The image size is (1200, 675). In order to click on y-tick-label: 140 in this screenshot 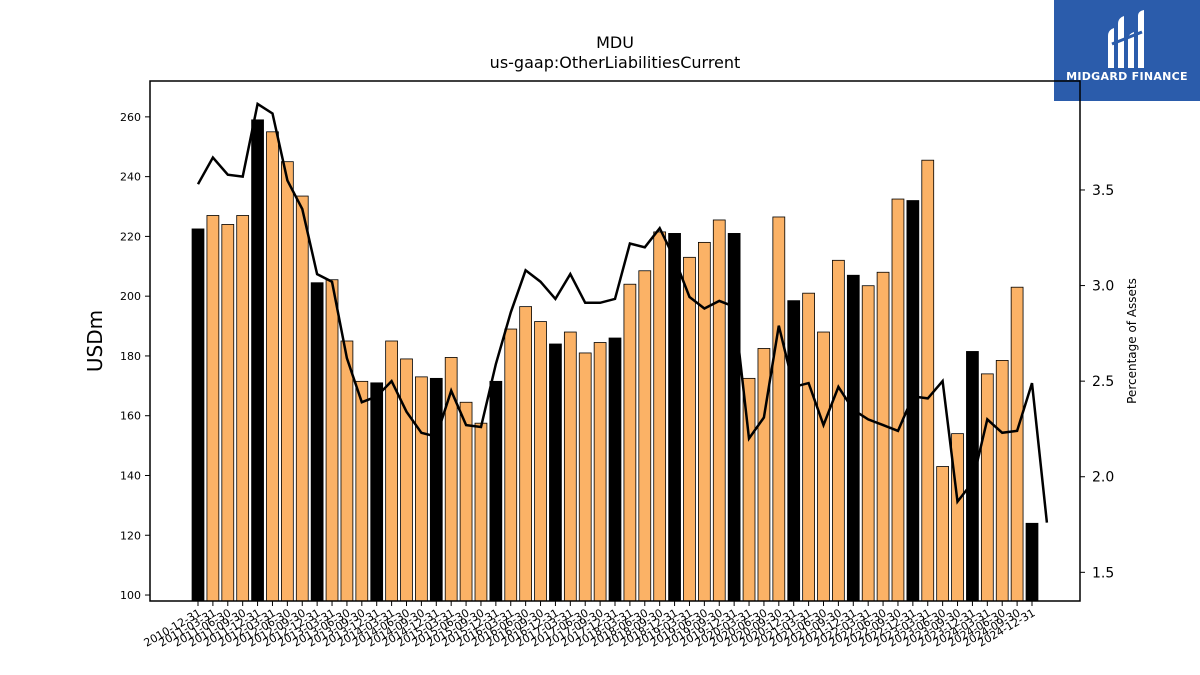, I will do `click(130, 475)`.